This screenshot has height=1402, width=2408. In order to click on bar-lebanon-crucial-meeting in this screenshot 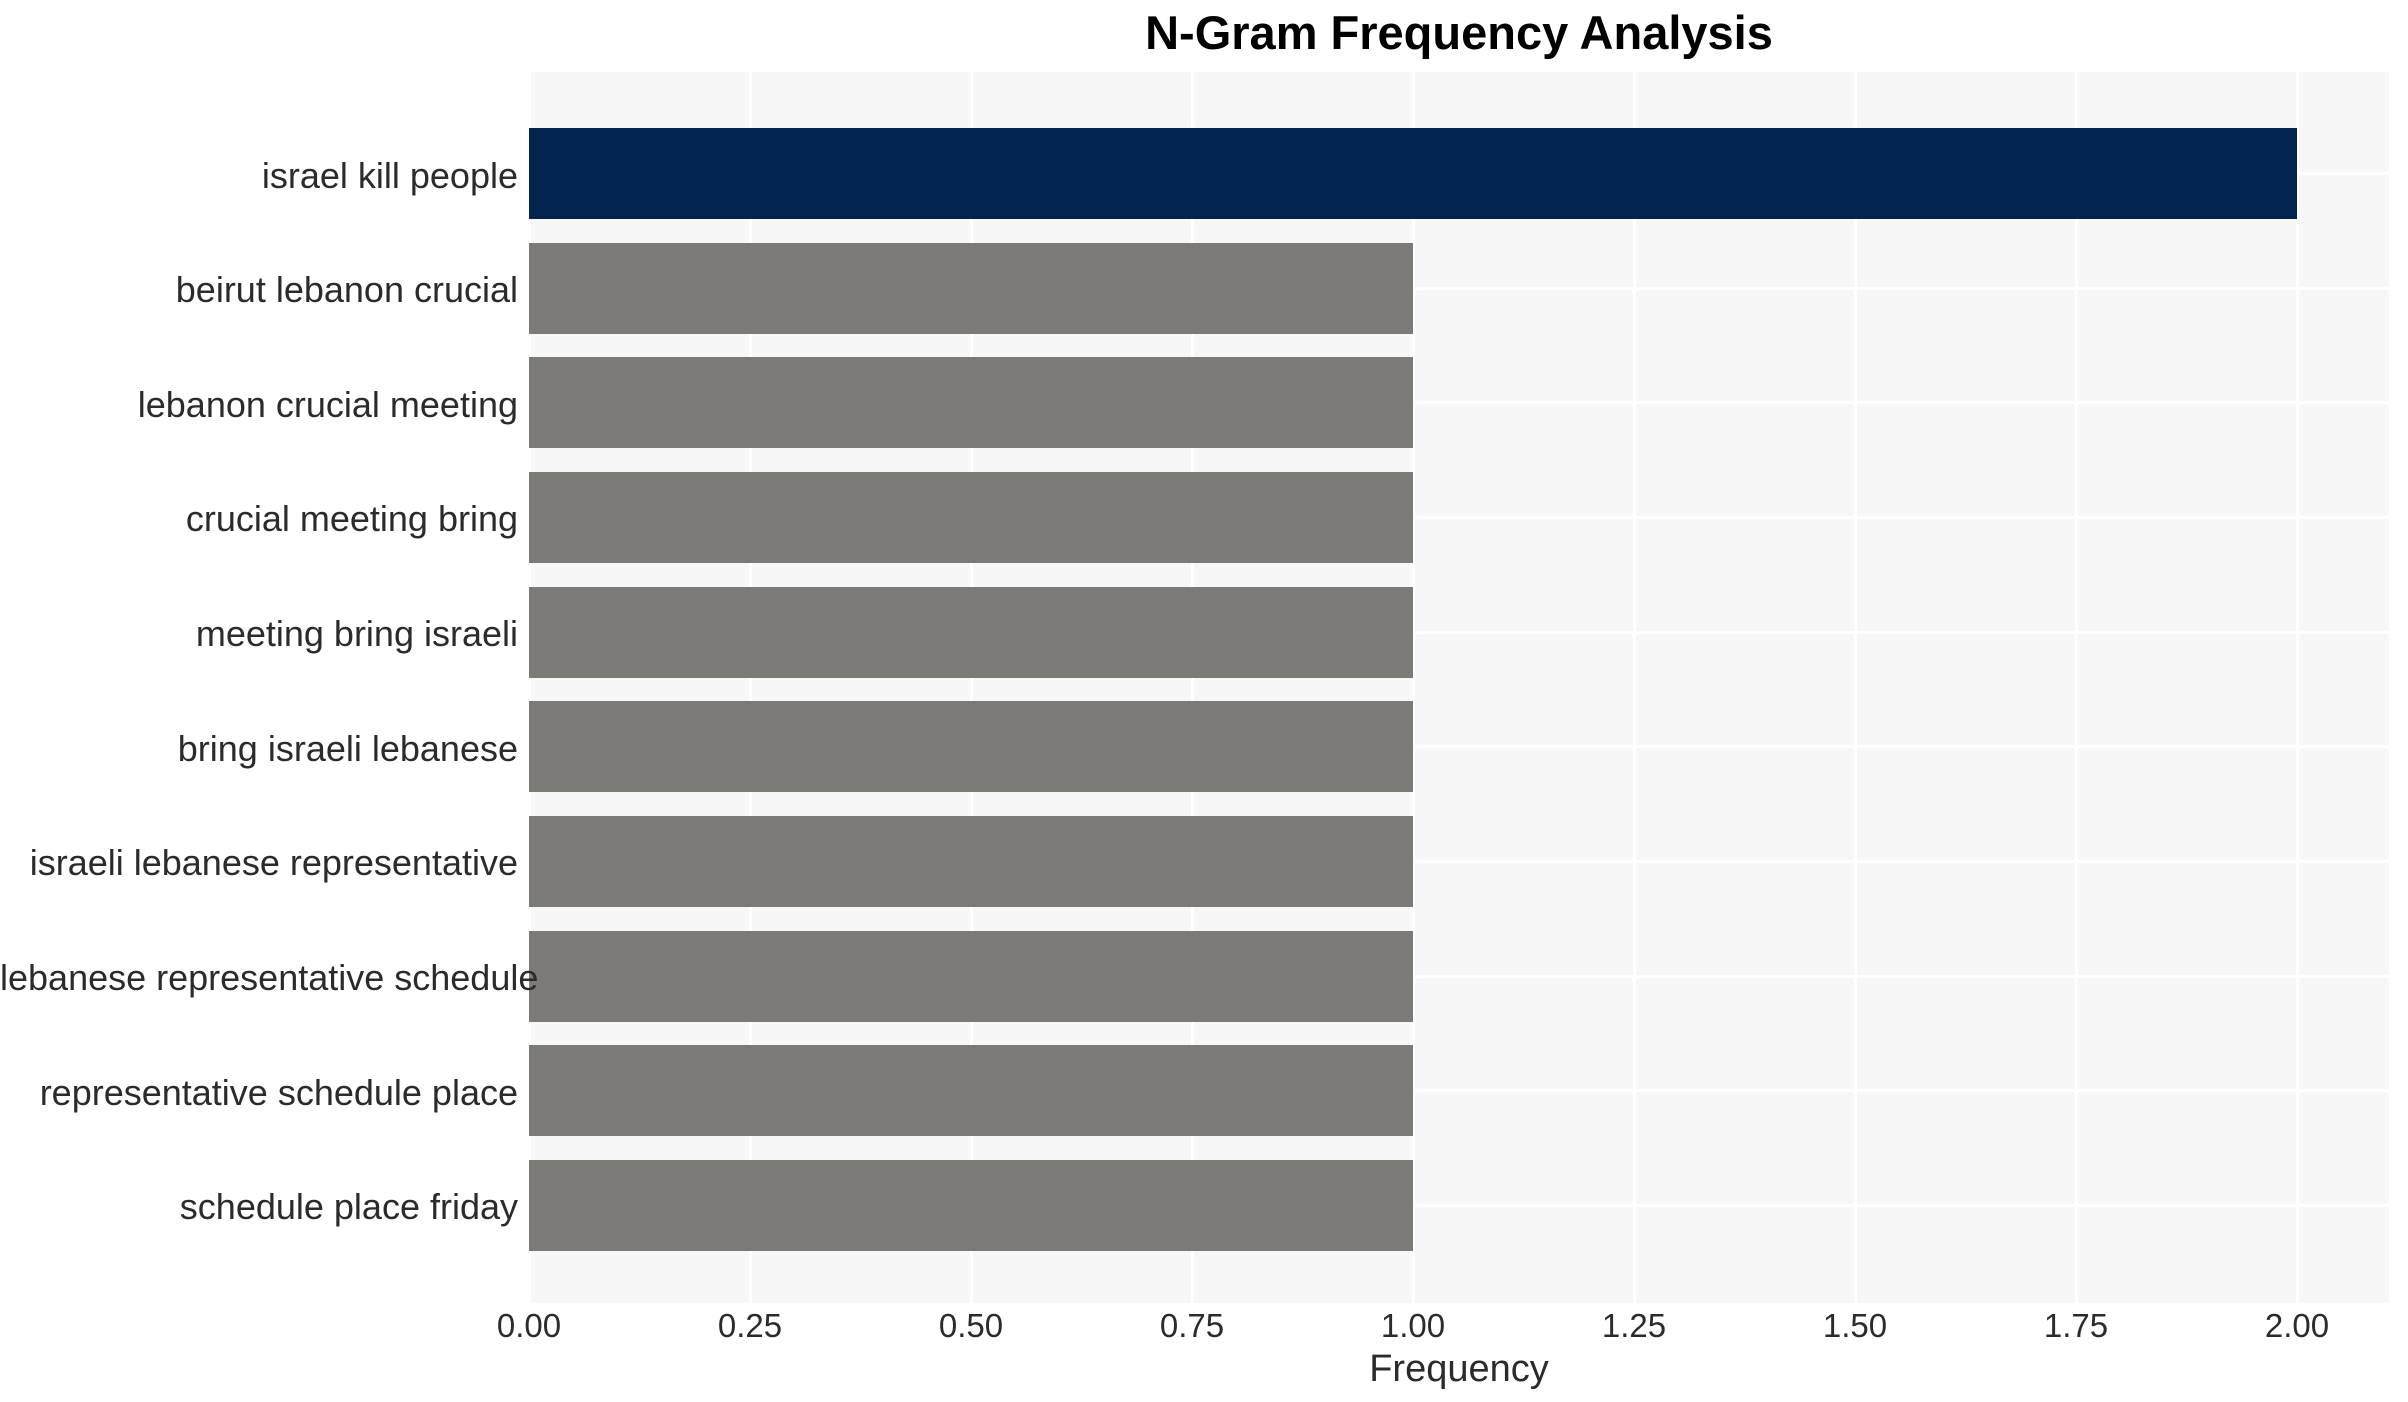, I will do `click(971, 403)`.